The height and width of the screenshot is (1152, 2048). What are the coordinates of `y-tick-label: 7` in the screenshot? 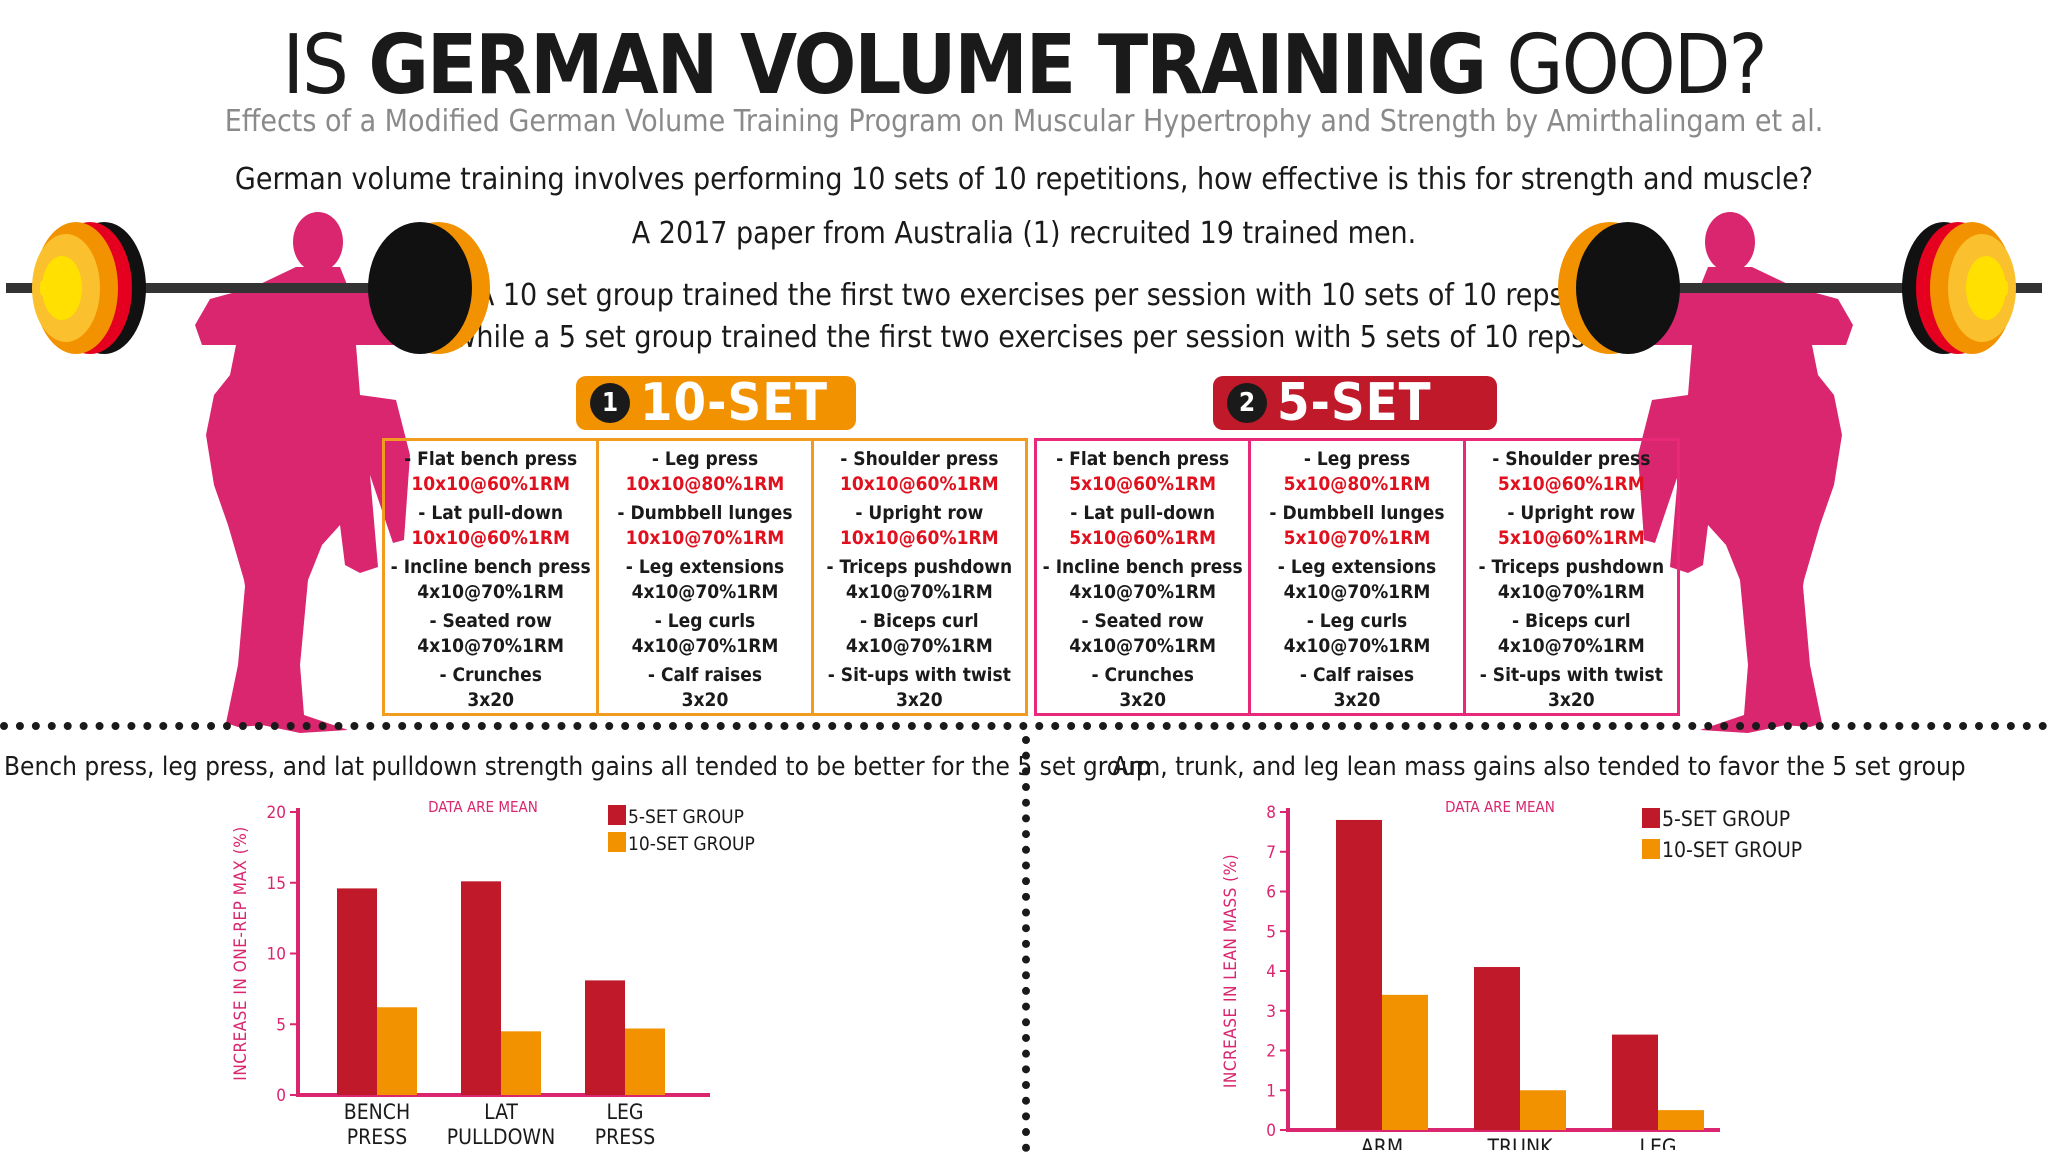 It's located at (1271, 853).